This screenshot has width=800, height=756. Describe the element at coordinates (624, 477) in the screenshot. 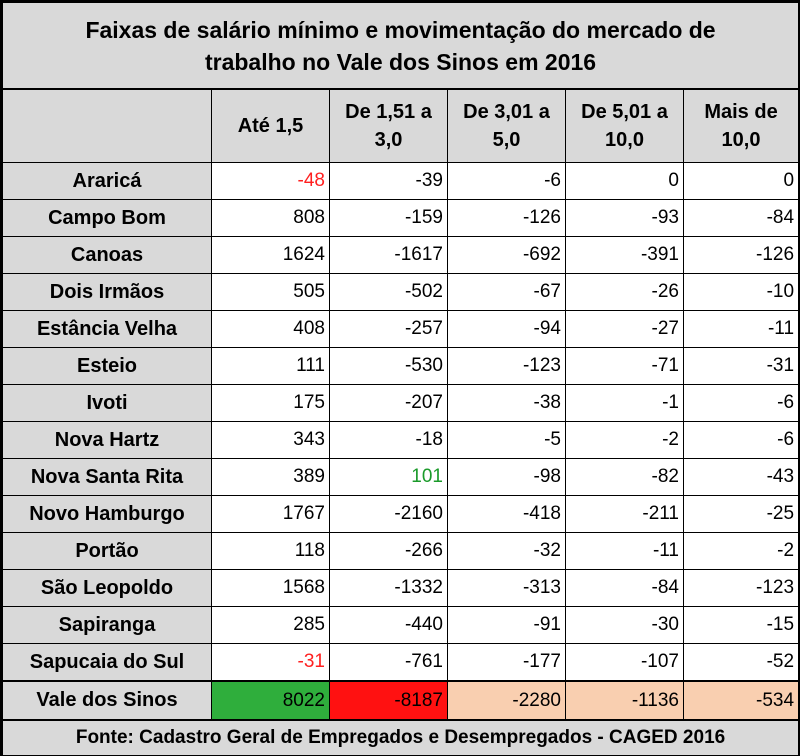

I see `table-cell: -82` at that location.